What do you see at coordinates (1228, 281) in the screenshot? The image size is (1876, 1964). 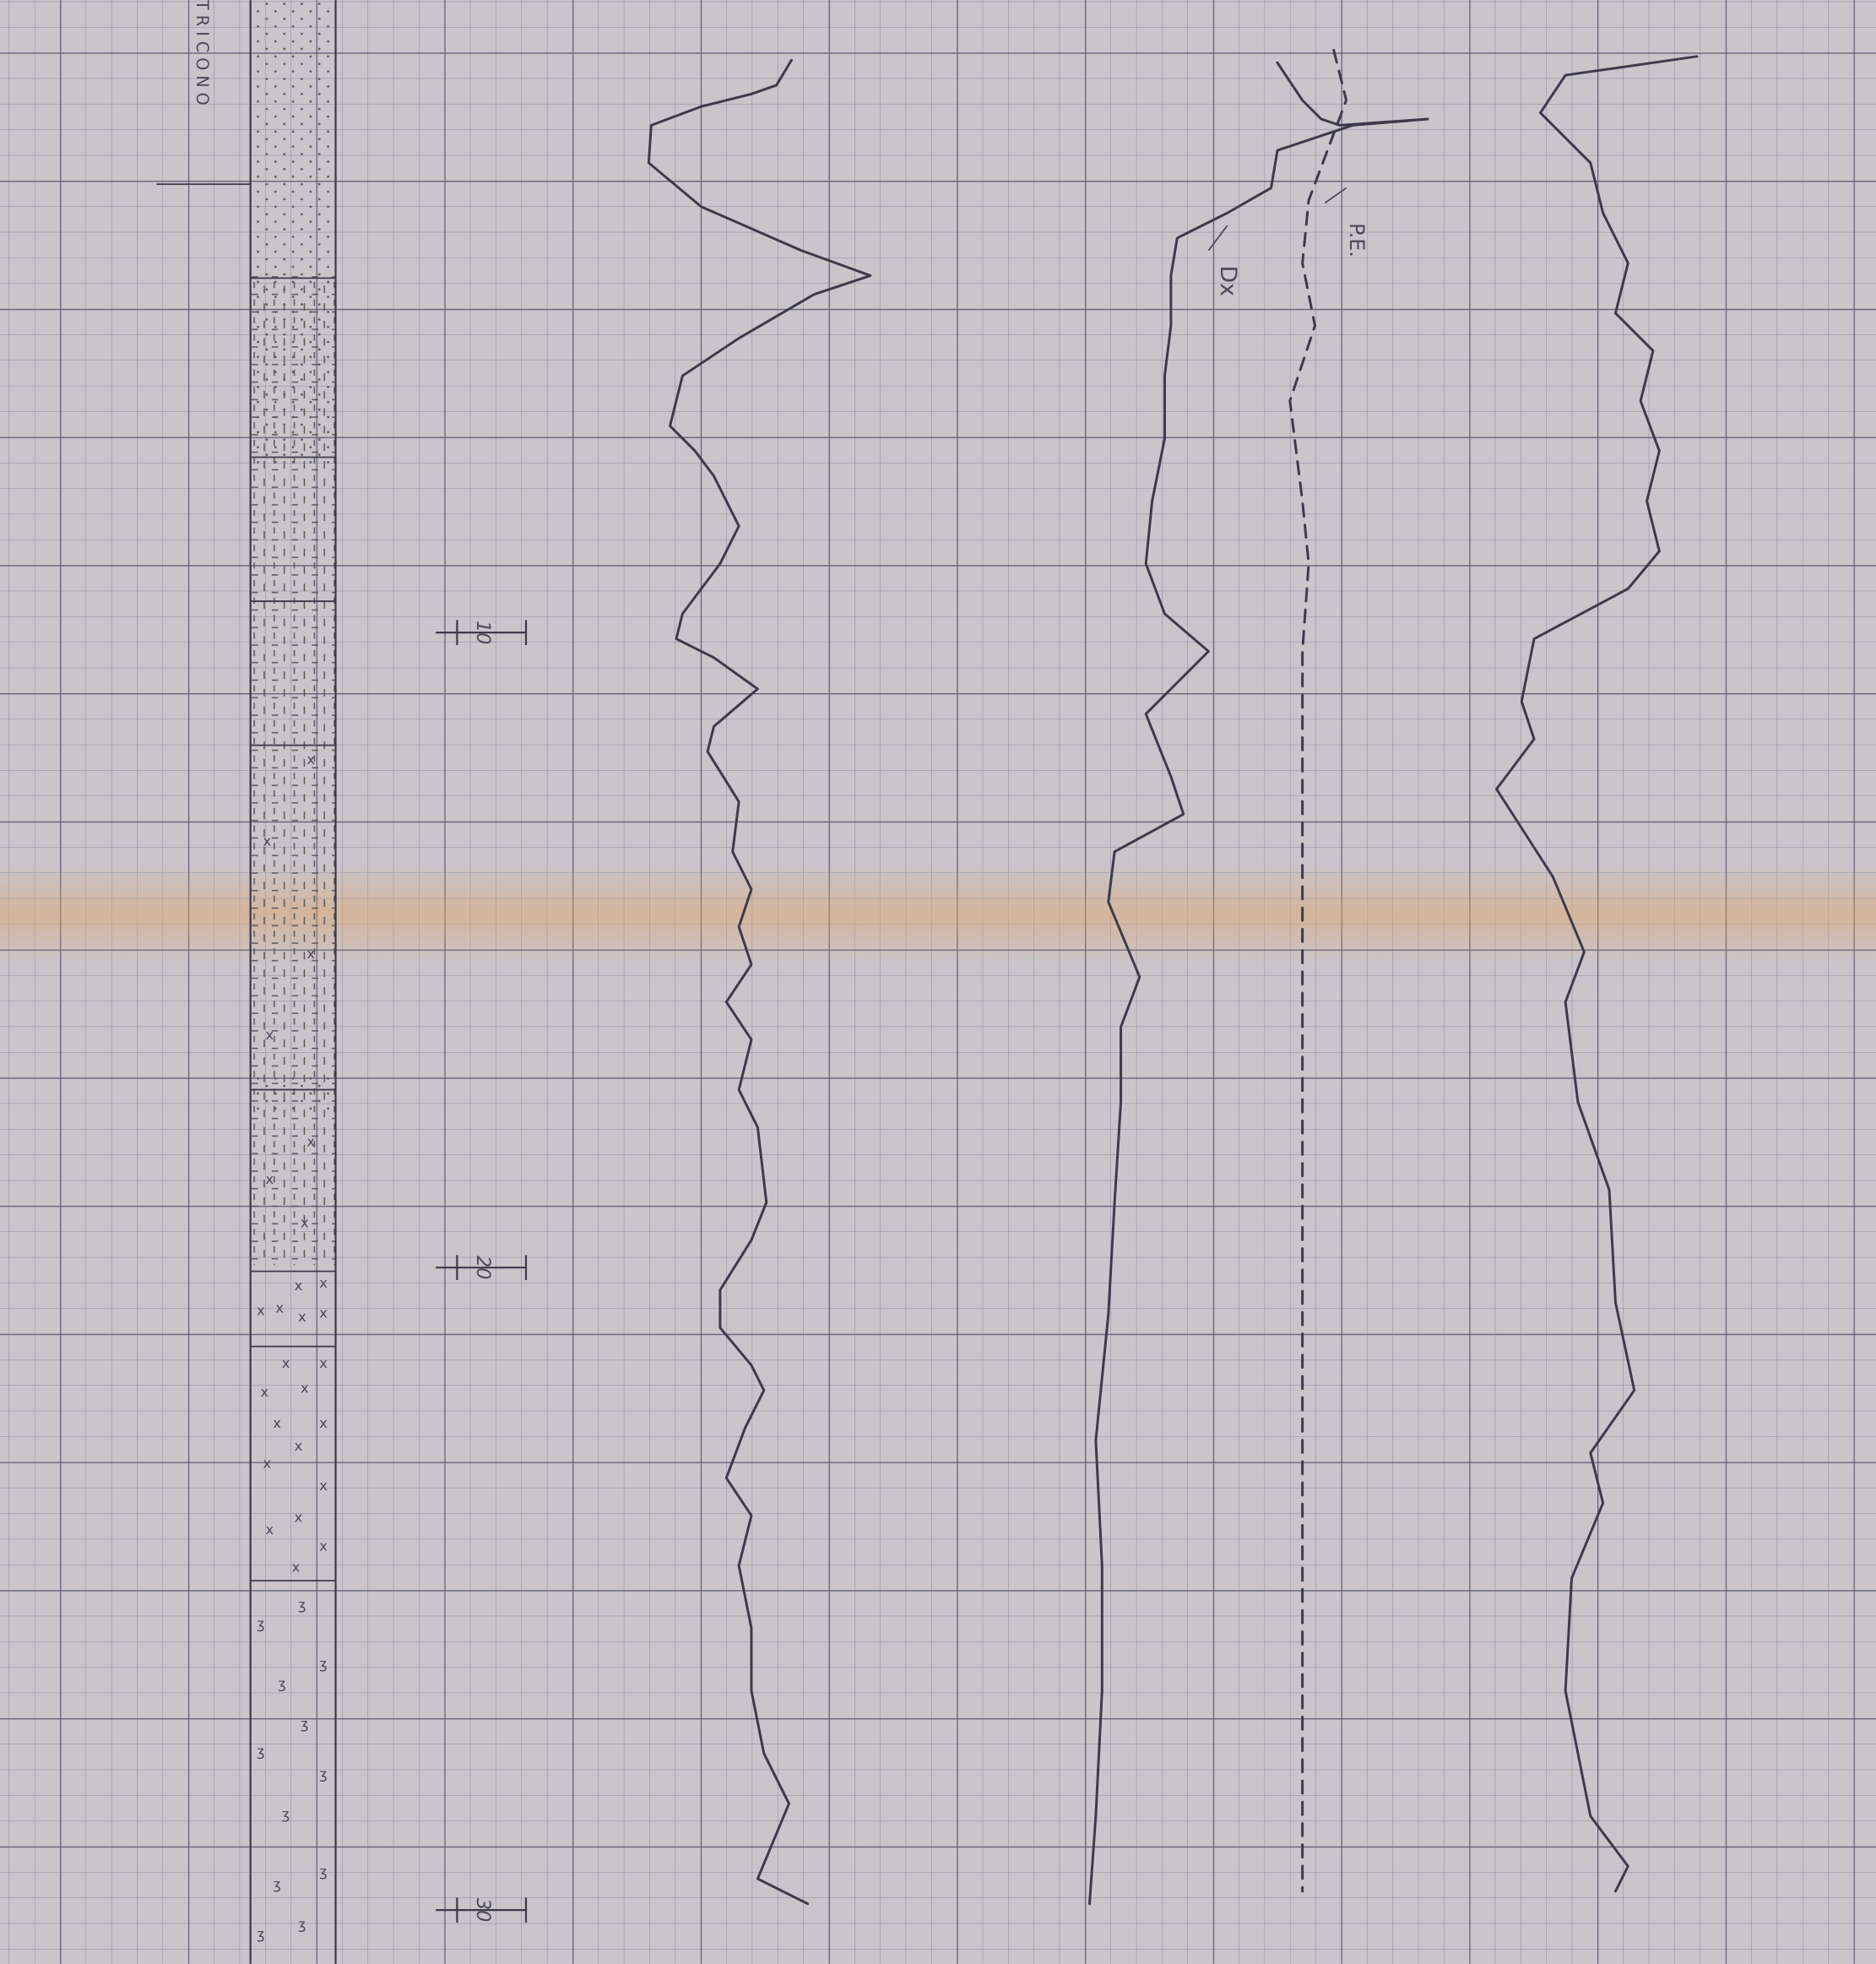 I see `curve-label: Dx` at bounding box center [1228, 281].